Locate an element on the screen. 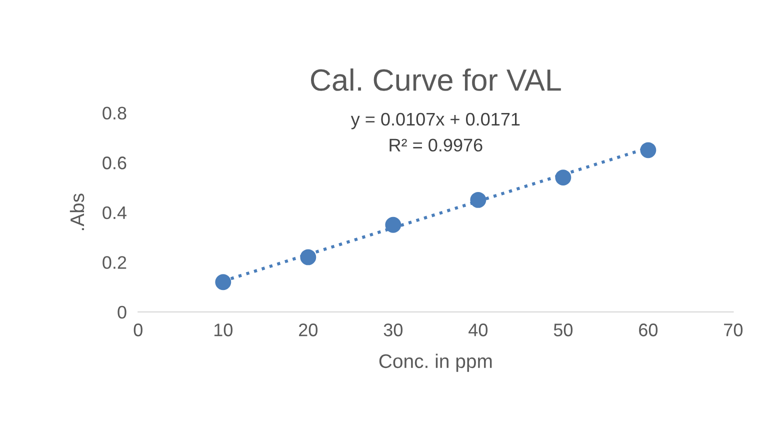 The width and height of the screenshot is (759, 421). x-tick-label: 10 is located at coordinates (223, 330).